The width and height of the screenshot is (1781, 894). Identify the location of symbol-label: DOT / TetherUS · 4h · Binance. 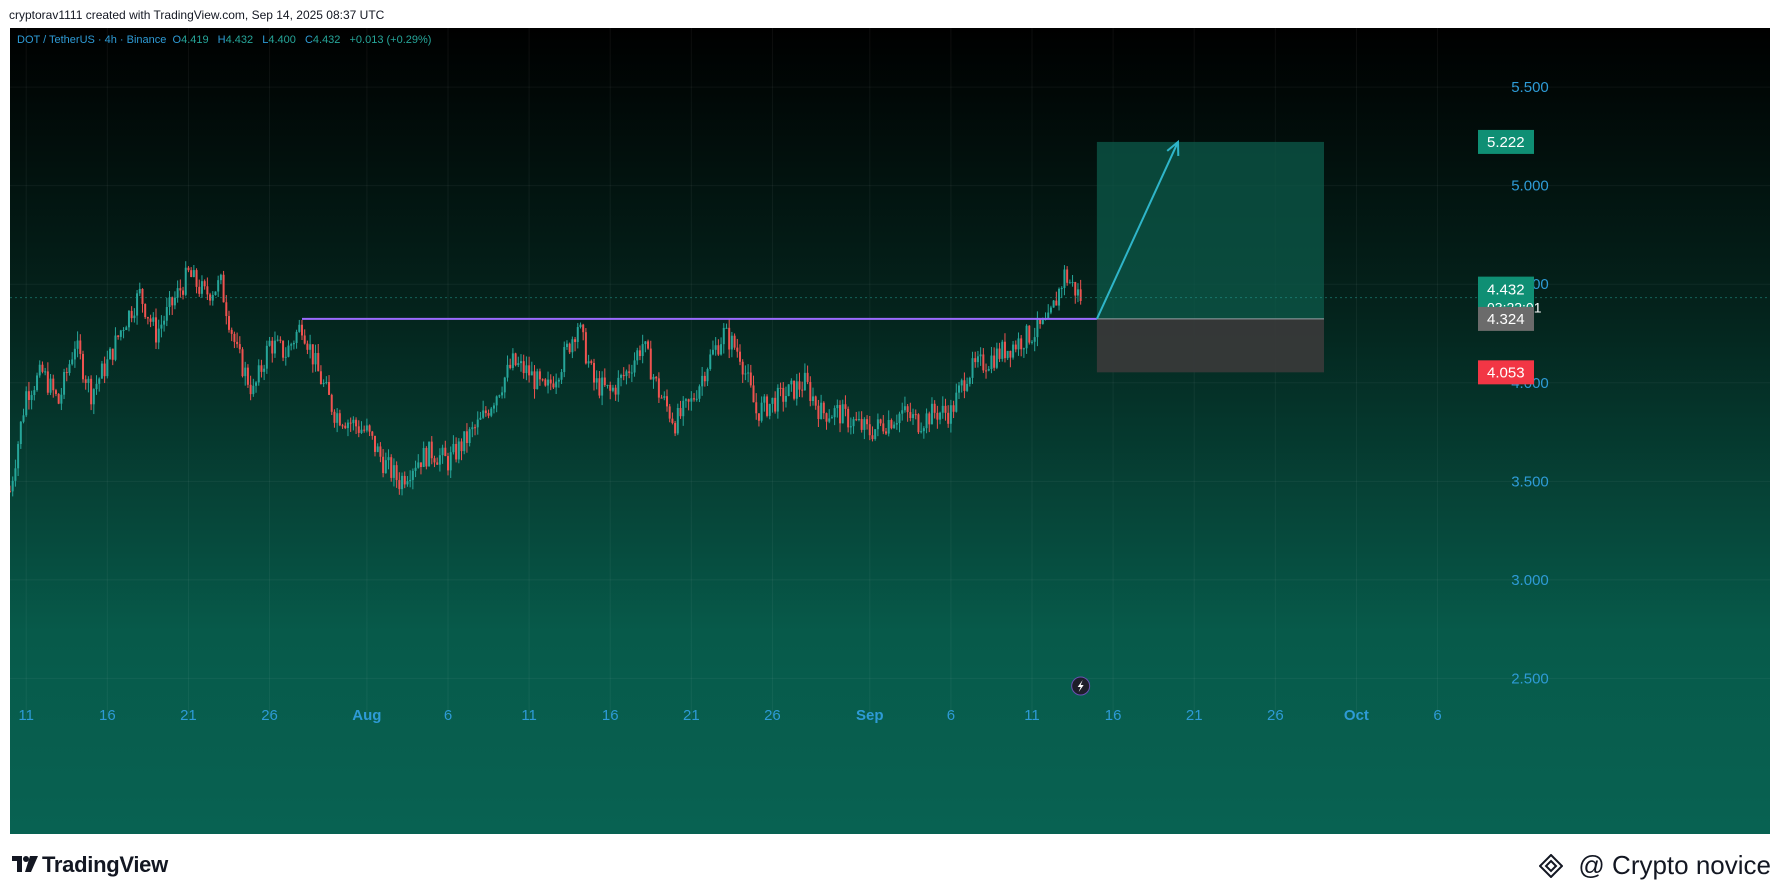
(92, 40).